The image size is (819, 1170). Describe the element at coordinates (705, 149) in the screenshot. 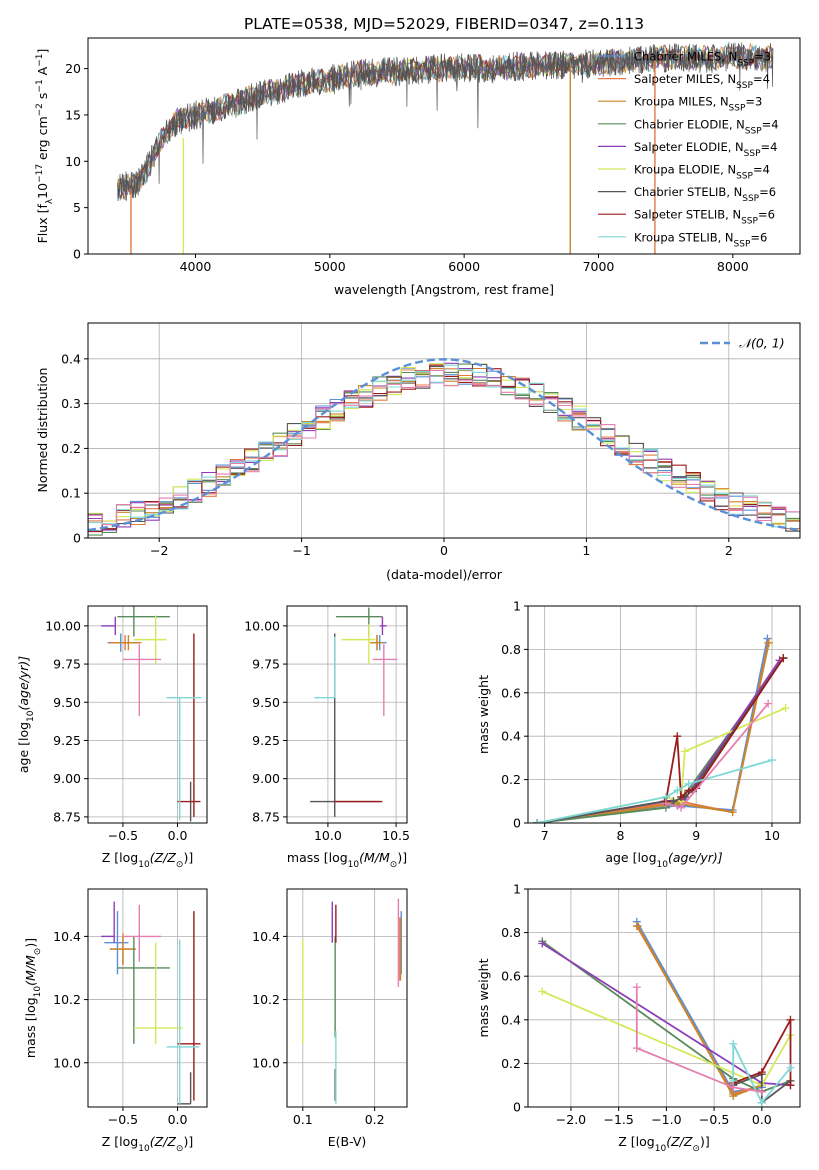

I see `legend-entry: Salpeter ELODIE, NSSP=4` at that location.